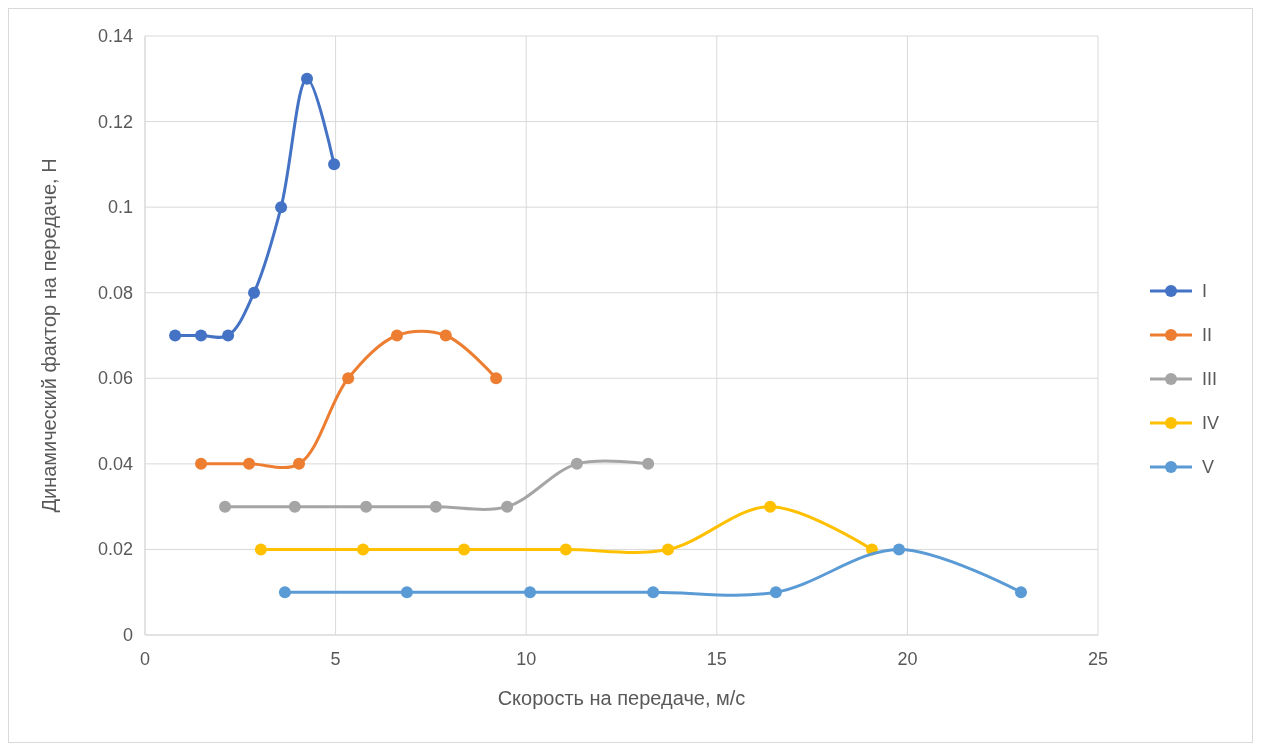 This screenshot has width=1261, height=751. I want to click on y-tick-label: 0.04, so click(115, 463).